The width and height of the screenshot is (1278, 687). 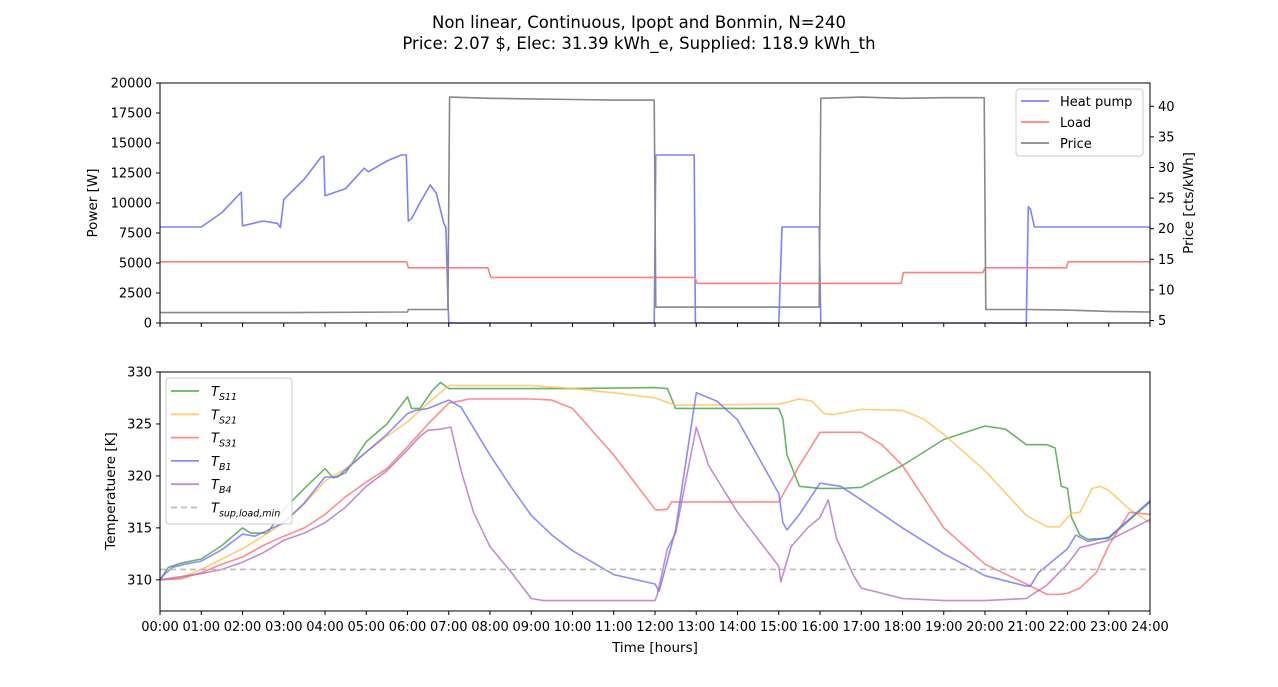 What do you see at coordinates (572, 627) in the screenshot?
I see `bottom-xtick-label: 10:00` at bounding box center [572, 627].